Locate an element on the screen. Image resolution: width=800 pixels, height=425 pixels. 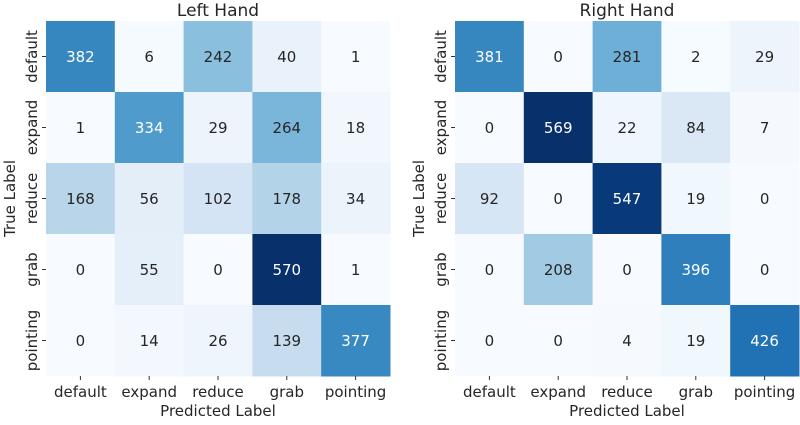
cell-value: 84 is located at coordinates (695, 128).